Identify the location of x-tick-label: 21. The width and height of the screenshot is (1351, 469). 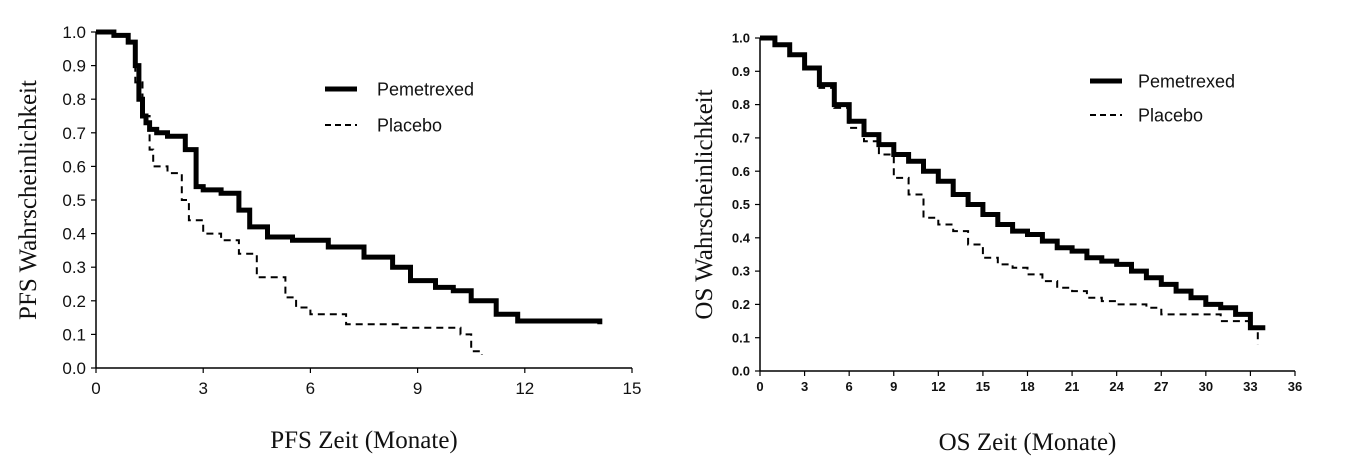
(1072, 386).